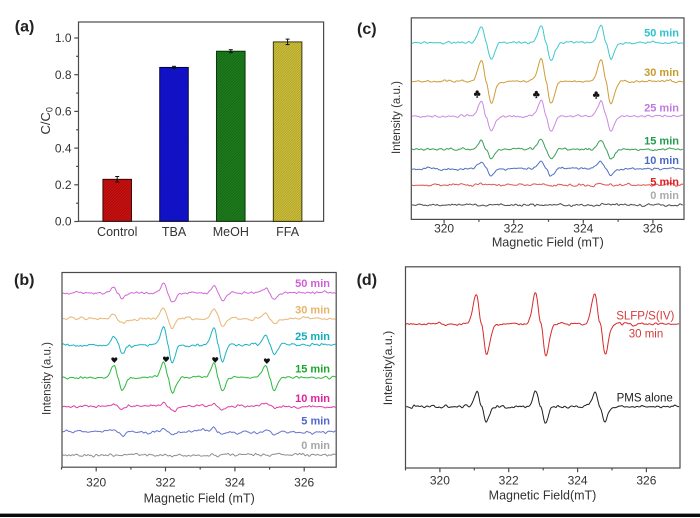  What do you see at coordinates (543, 496) in the screenshot?
I see `svg-text: Magnetic Field(mT)` at bounding box center [543, 496].